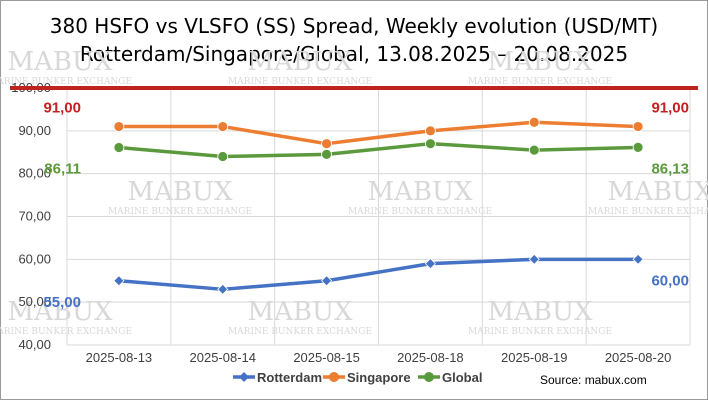 This screenshot has height=400, width=708. What do you see at coordinates (34, 216) in the screenshot?
I see `y-tick-label: 70,00` at bounding box center [34, 216].